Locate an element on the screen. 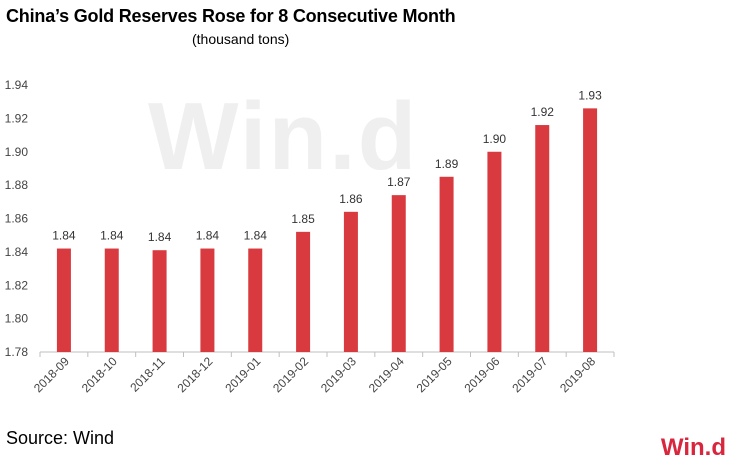 The height and width of the screenshot is (466, 732). data-label: 1.87 is located at coordinates (399, 182).